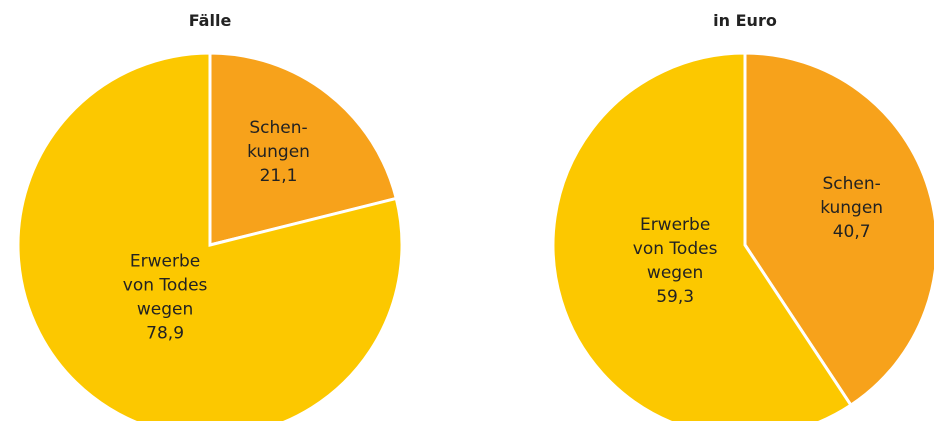 The image size is (934, 421). Describe the element at coordinates (210, 20) in the screenshot. I see `chart-title: Fälle` at that location.